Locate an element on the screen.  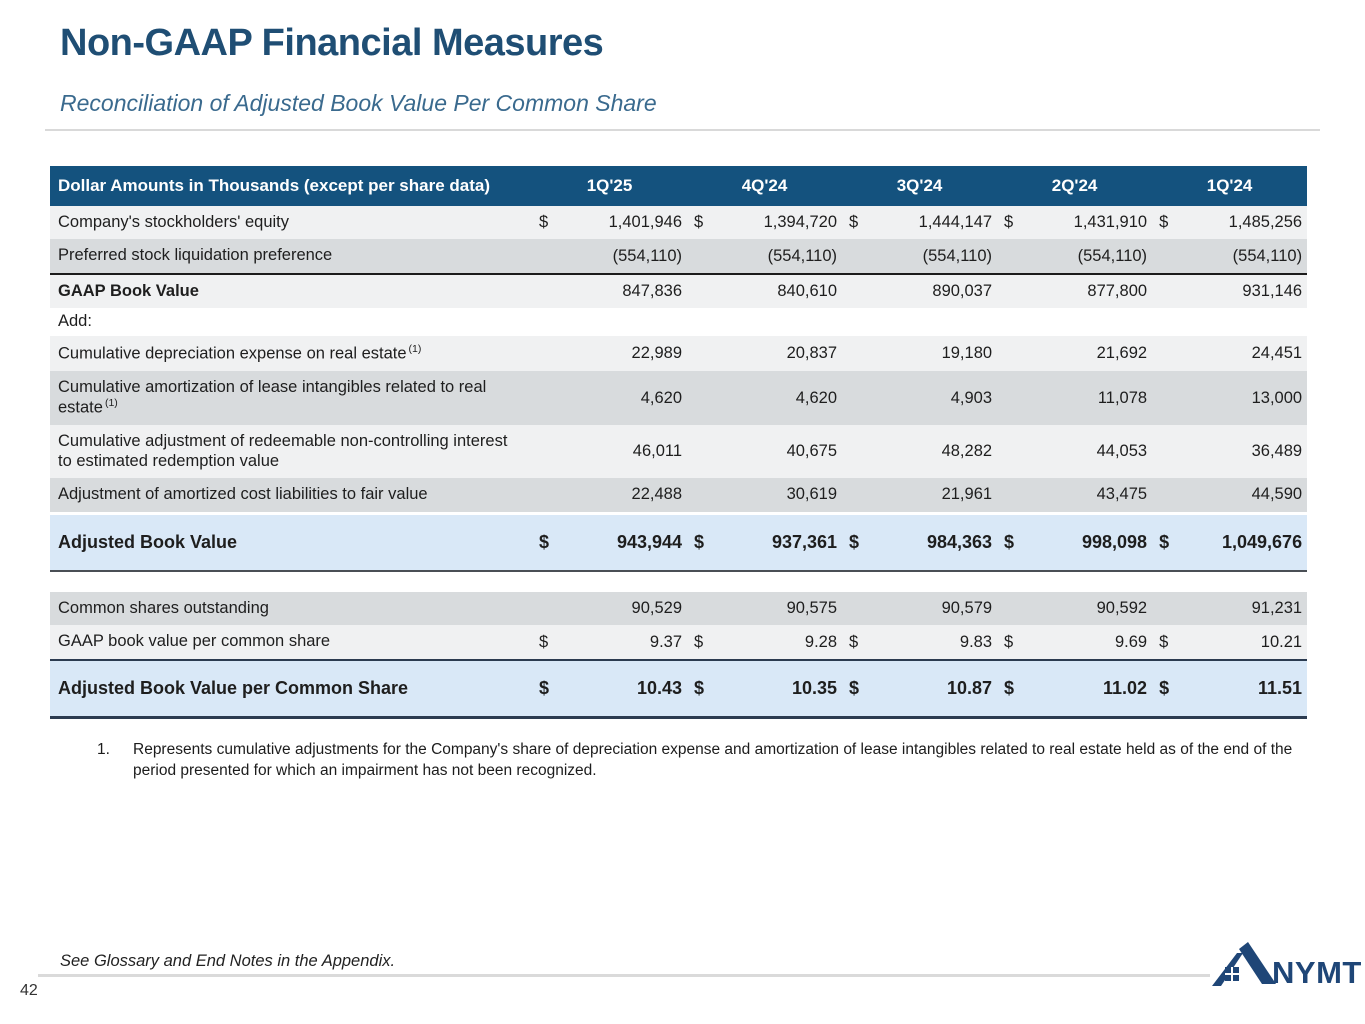
value-cell: 1,431,910 is located at coordinates (1088, 223).